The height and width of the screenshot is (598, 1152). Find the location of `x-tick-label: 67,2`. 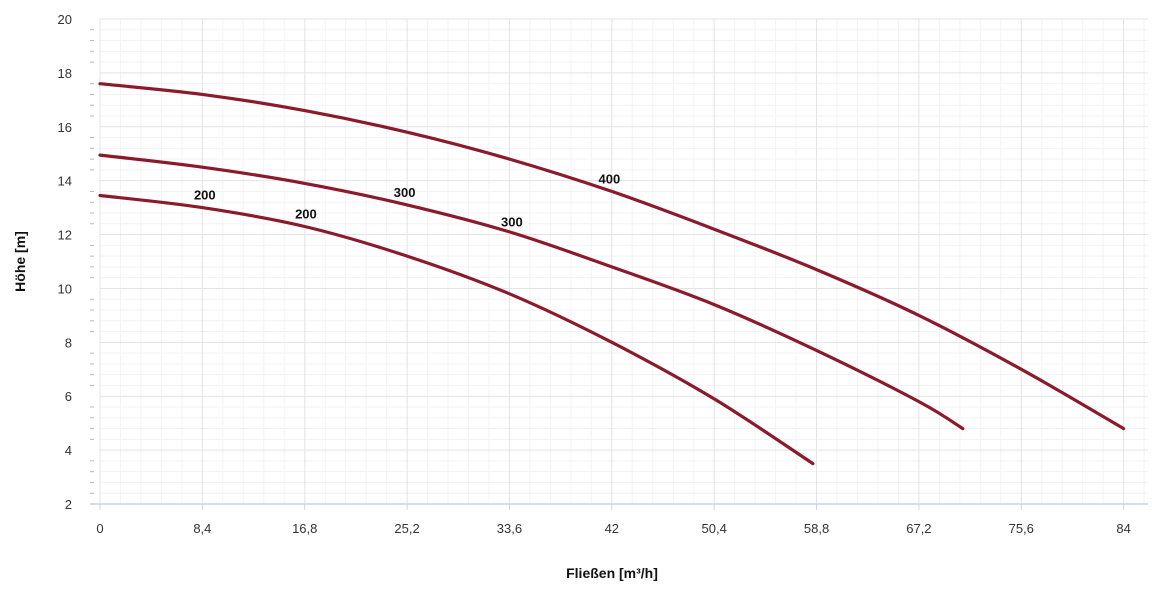

x-tick-label: 67,2 is located at coordinates (918, 528).